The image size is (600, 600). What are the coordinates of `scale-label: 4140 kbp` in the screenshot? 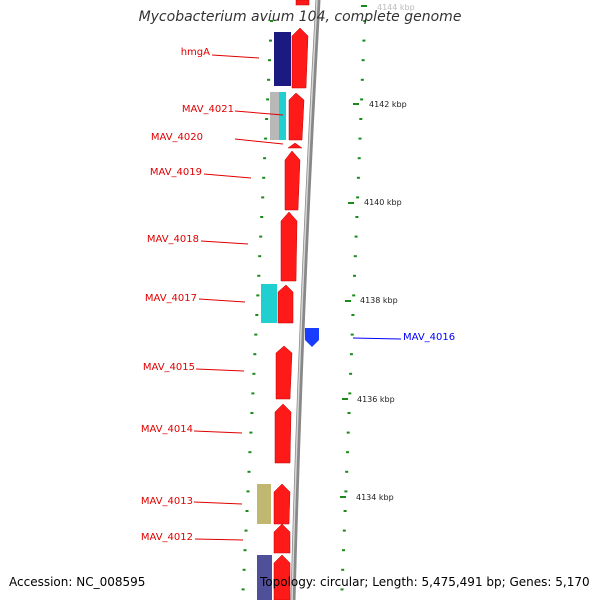 It's located at (383, 202).